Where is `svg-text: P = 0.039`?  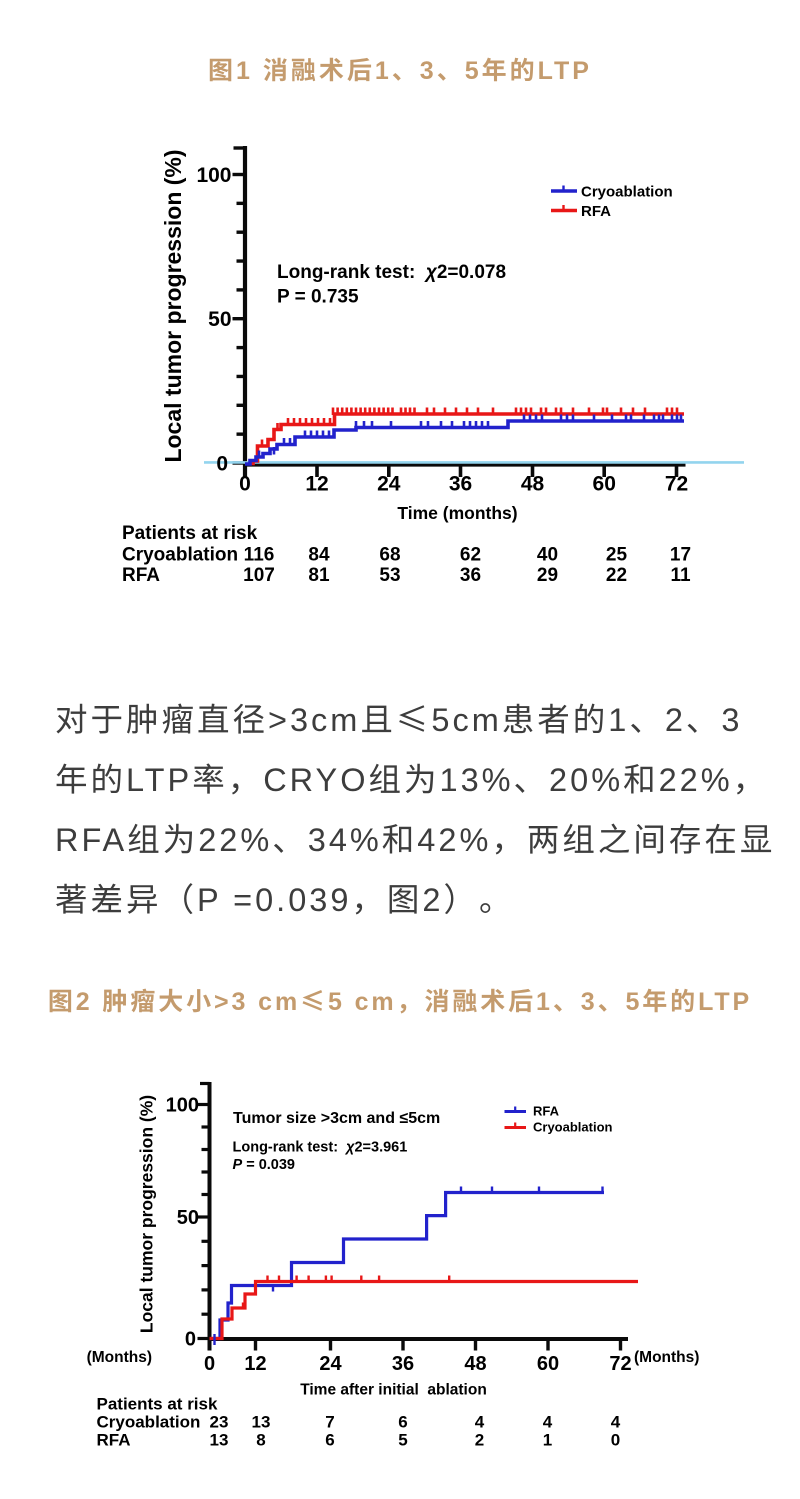 svg-text: P = 0.039 is located at coordinates (264, 1165).